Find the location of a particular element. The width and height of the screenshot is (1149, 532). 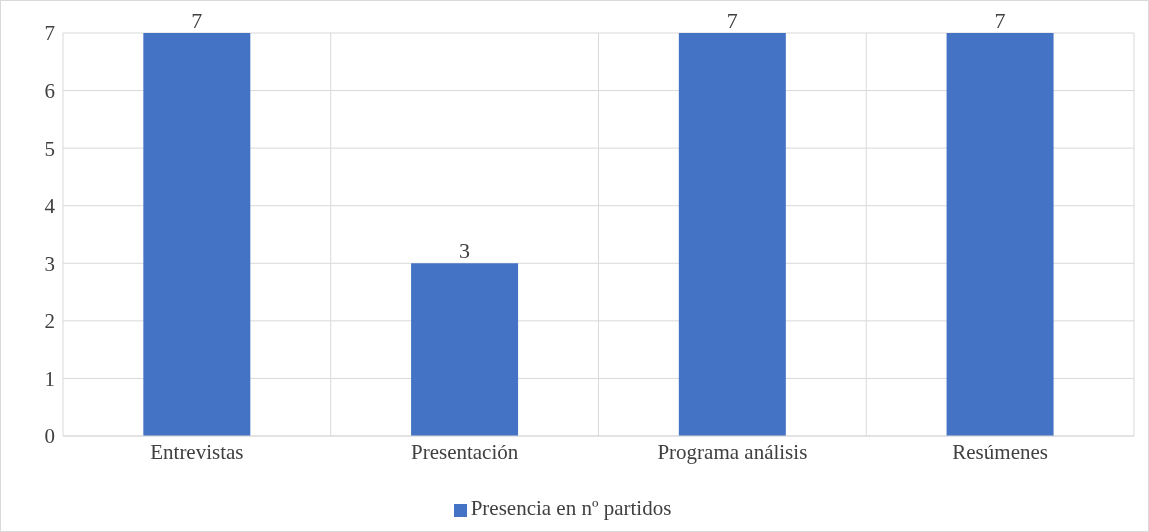

data-label: 3 is located at coordinates (465, 251).